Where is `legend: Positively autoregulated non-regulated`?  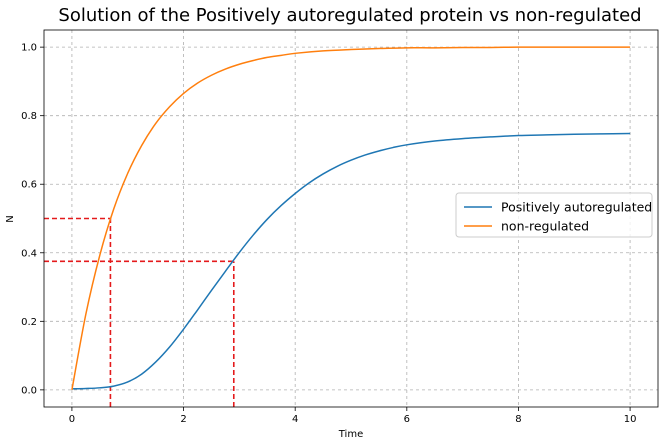 legend: Positively autoregulated non-regulated is located at coordinates (554, 215).